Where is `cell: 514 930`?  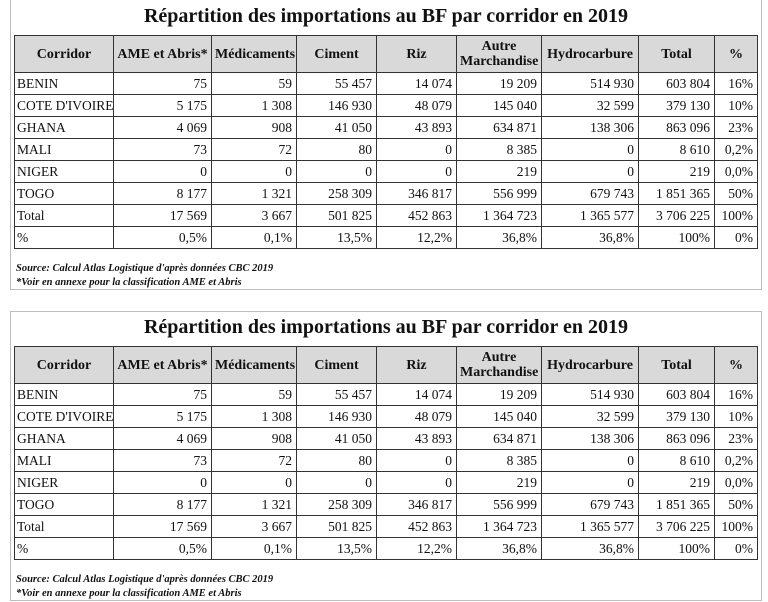 cell: 514 930 is located at coordinates (590, 83).